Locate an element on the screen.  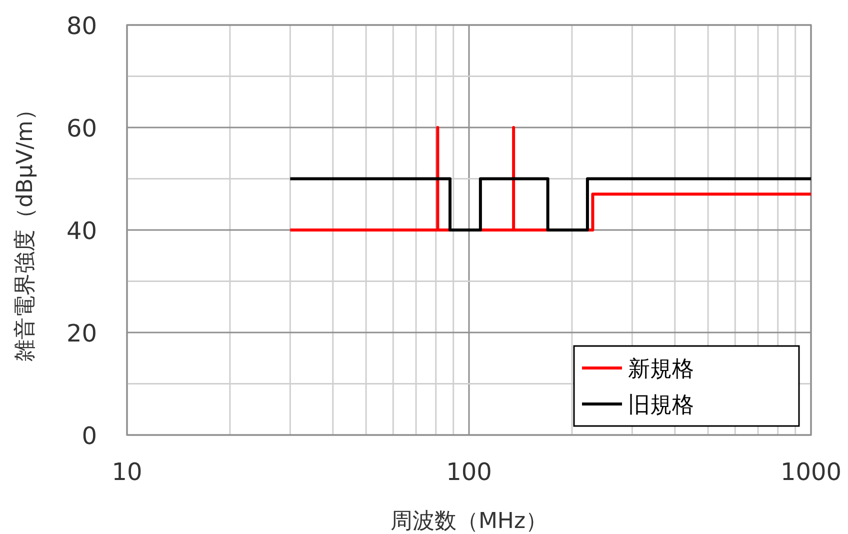
y-tick-label: 0 is located at coordinates (89, 436).